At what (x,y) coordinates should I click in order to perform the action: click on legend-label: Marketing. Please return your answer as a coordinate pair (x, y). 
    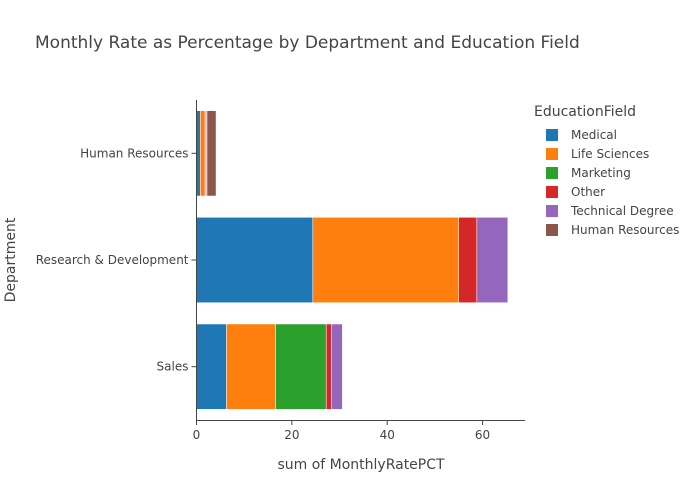
    Looking at the image, I should click on (601, 172).